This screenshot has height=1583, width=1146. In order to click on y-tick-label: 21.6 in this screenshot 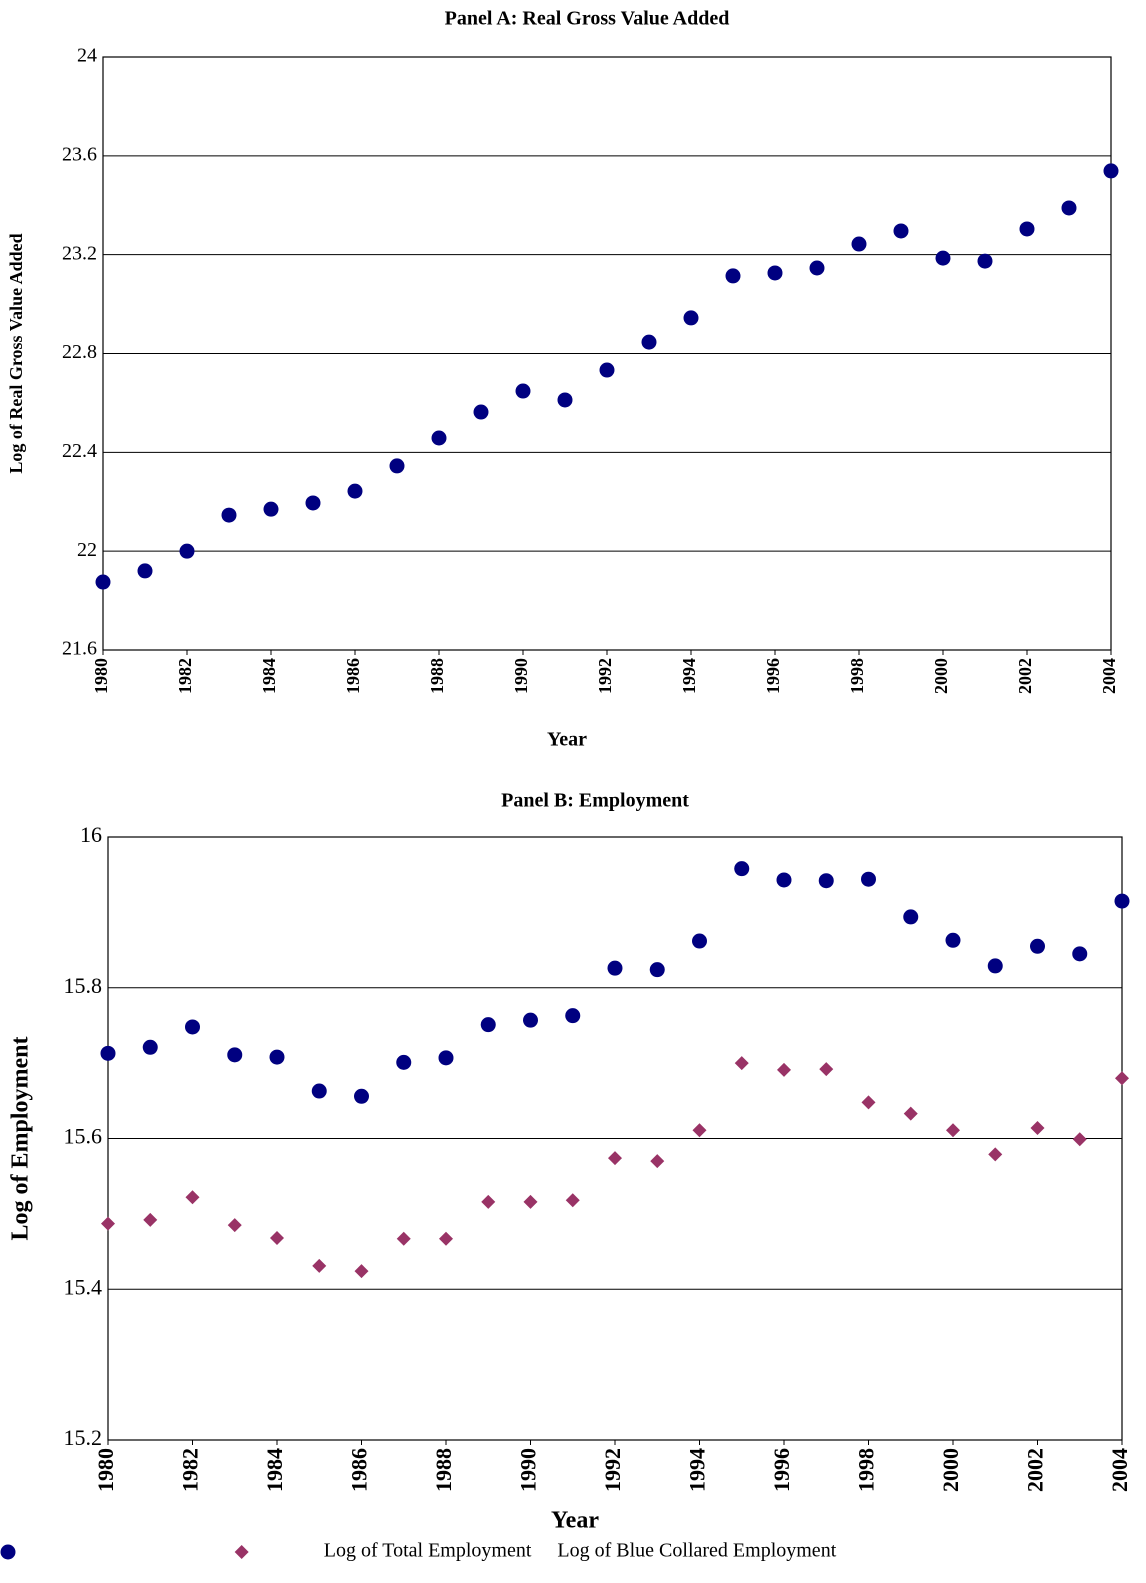, I will do `click(79, 649)`.